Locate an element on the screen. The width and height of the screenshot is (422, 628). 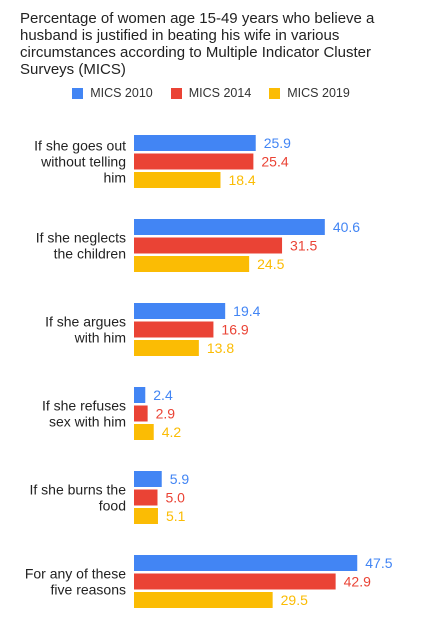
legend-item-2: MICS 2014 is located at coordinates (211, 93).